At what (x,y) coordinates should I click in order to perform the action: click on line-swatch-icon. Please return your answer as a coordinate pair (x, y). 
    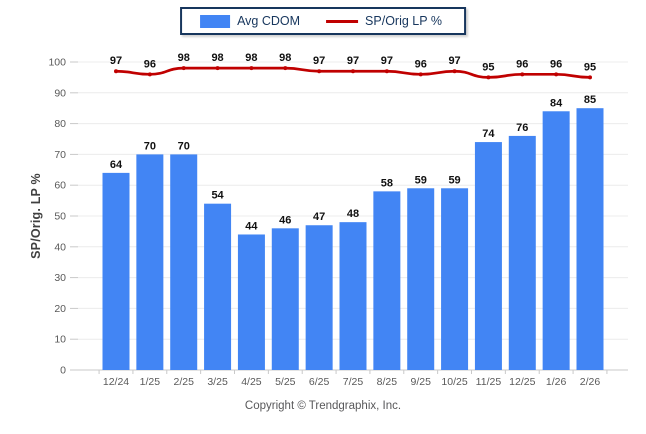
    Looking at the image, I should click on (342, 21).